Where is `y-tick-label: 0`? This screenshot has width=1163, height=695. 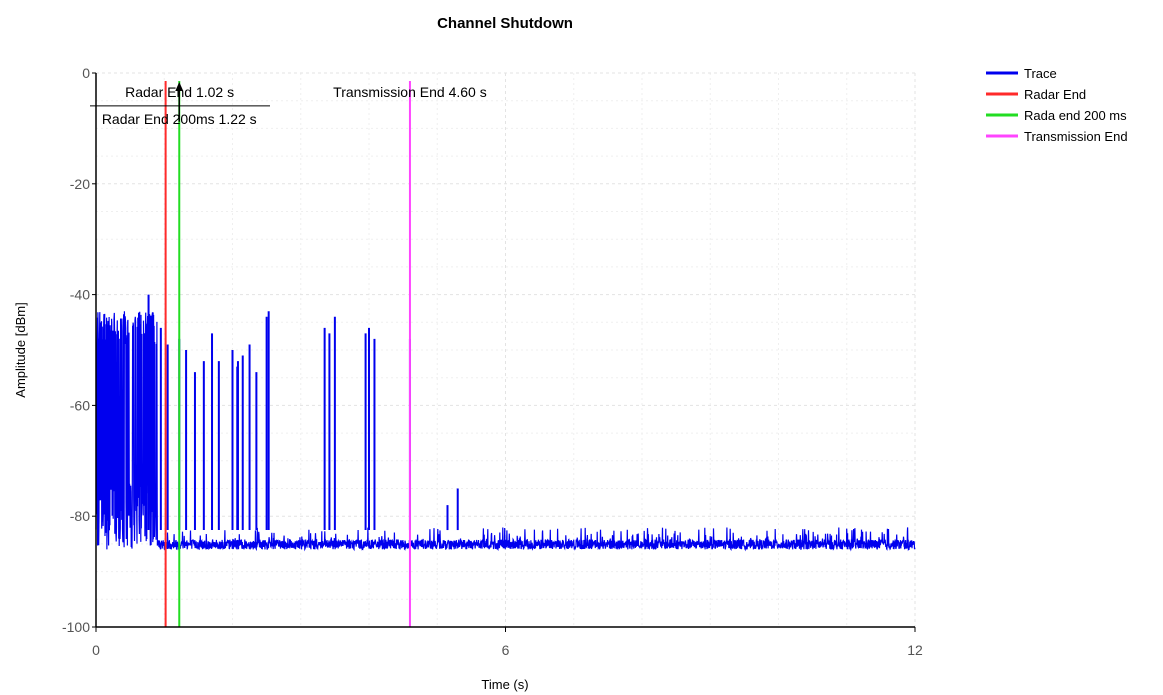
y-tick-label: 0 is located at coordinates (86, 73).